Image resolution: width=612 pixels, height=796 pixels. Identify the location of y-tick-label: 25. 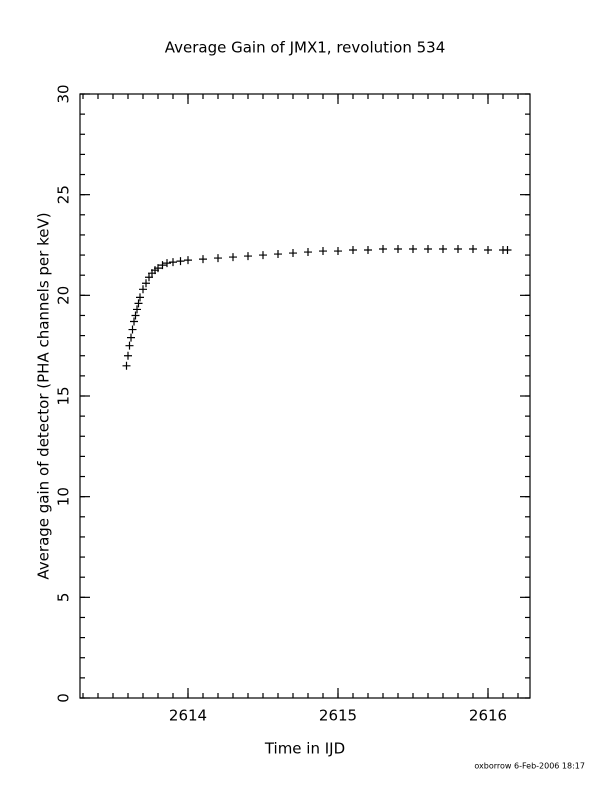
(64, 194).